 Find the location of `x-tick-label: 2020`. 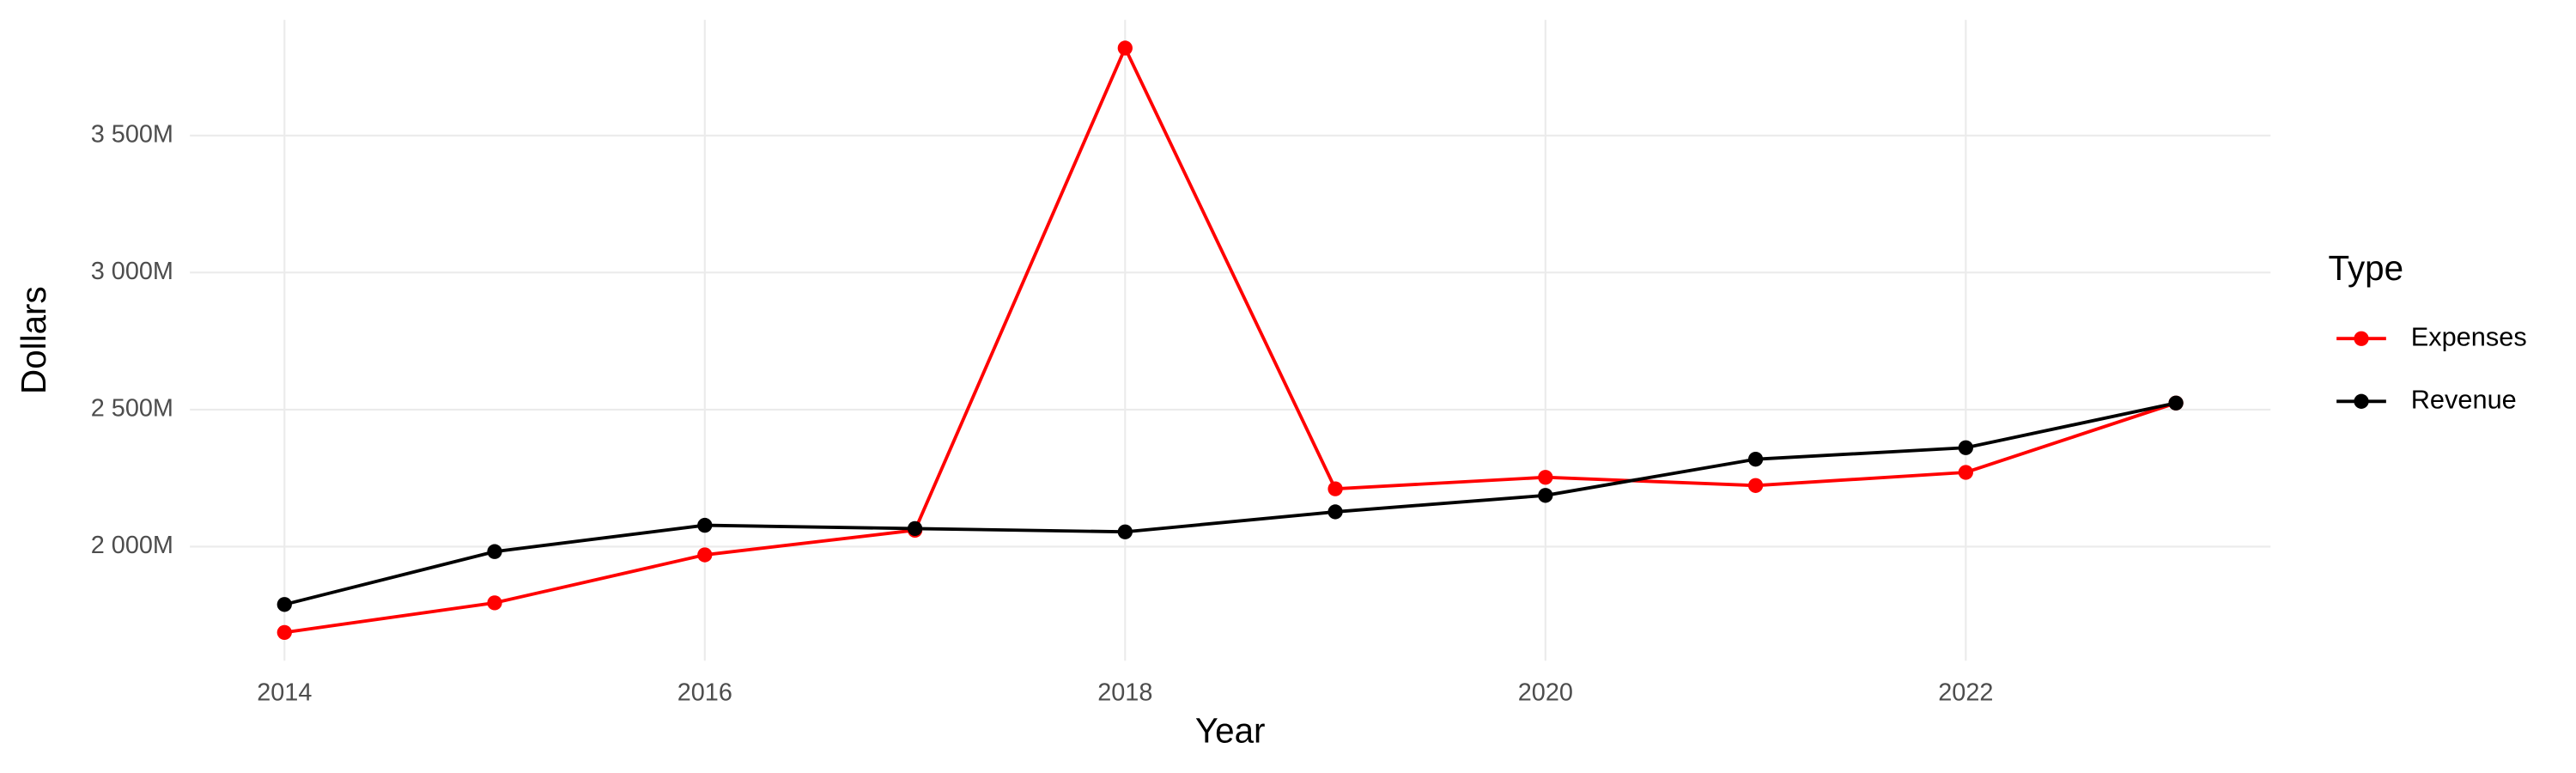

x-tick-label: 2020 is located at coordinates (1546, 692).